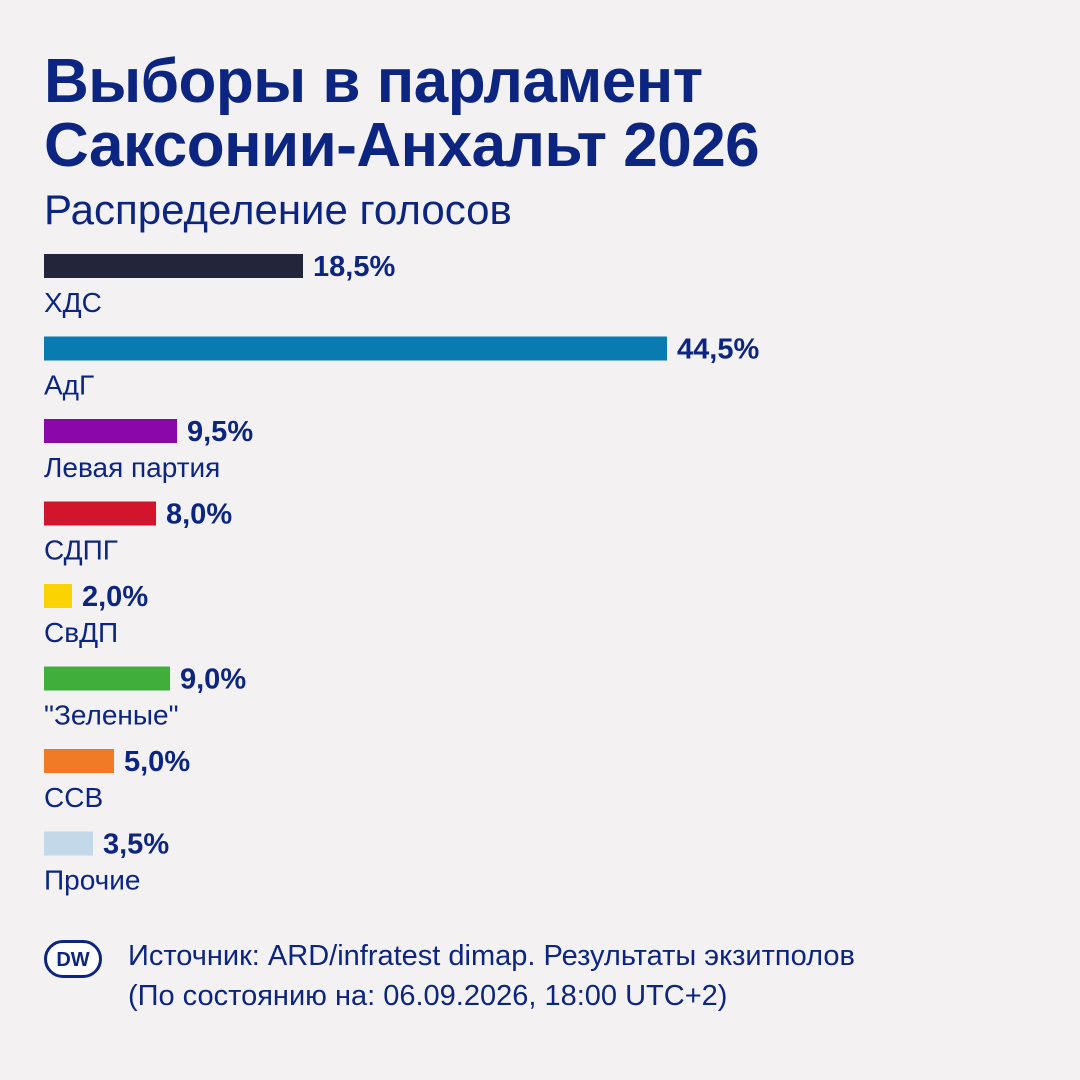 The width and height of the screenshot is (1080, 1080). What do you see at coordinates (157, 762) in the screenshot?
I see `bar-value-label: 5,0%` at bounding box center [157, 762].